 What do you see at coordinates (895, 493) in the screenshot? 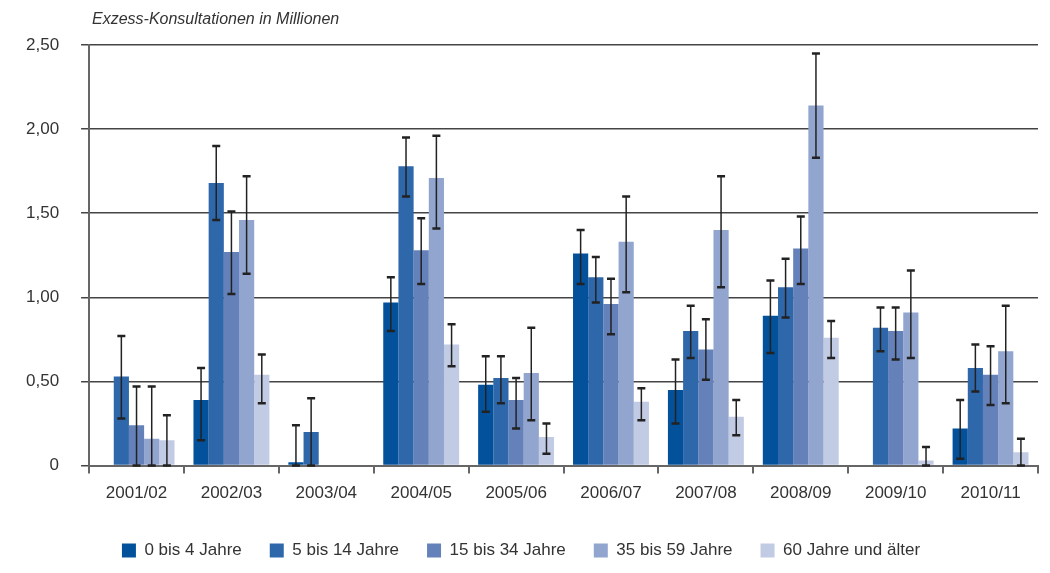
I see `x-tick-label: 2009/10` at bounding box center [895, 493].